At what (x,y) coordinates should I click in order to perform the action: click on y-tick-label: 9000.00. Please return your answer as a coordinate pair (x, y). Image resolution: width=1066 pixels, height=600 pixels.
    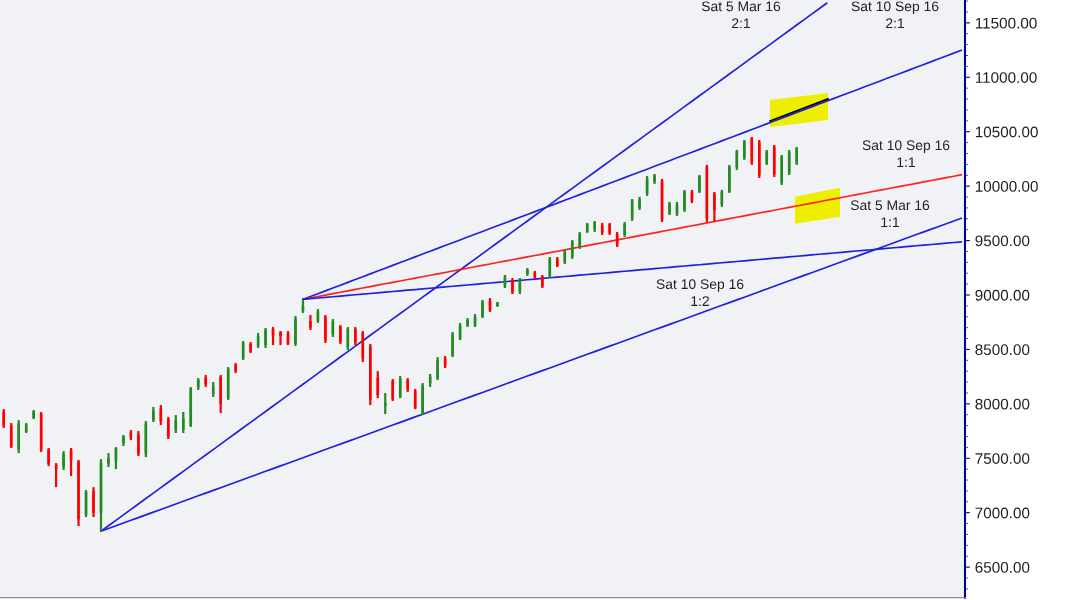
    Looking at the image, I should click on (1002, 295).